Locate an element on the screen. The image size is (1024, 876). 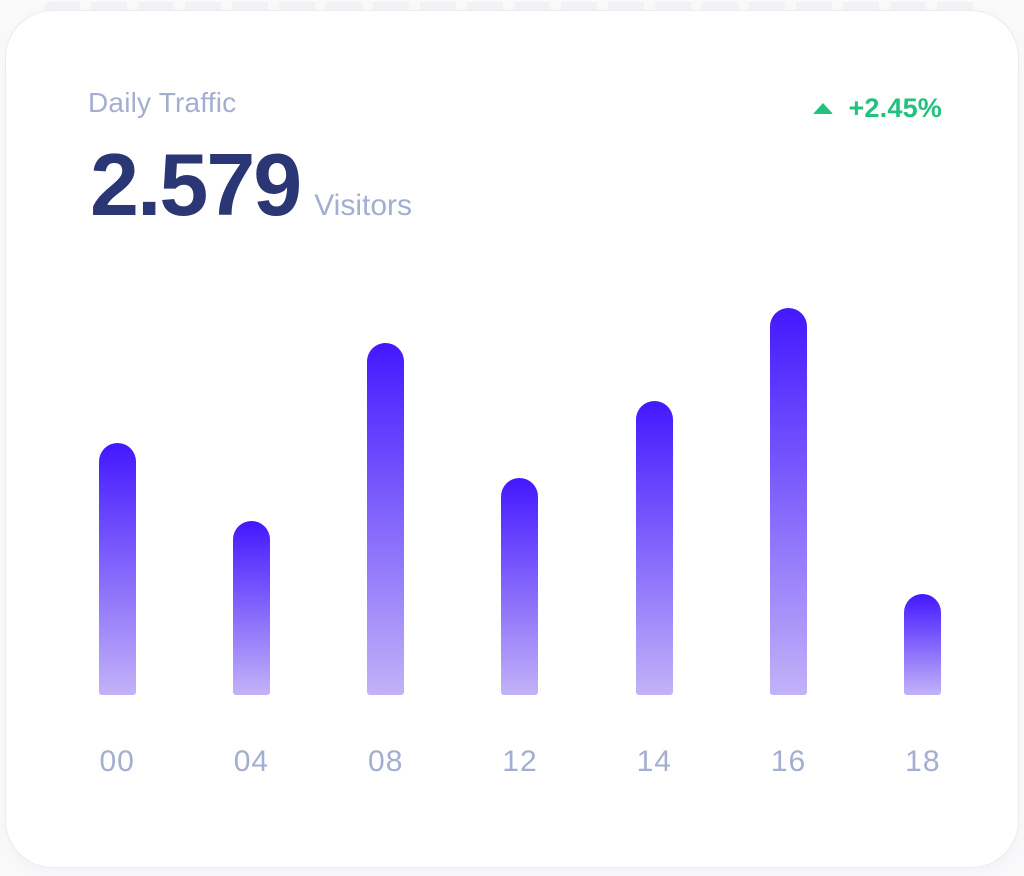
x-axis-label: 08 is located at coordinates (386, 761).